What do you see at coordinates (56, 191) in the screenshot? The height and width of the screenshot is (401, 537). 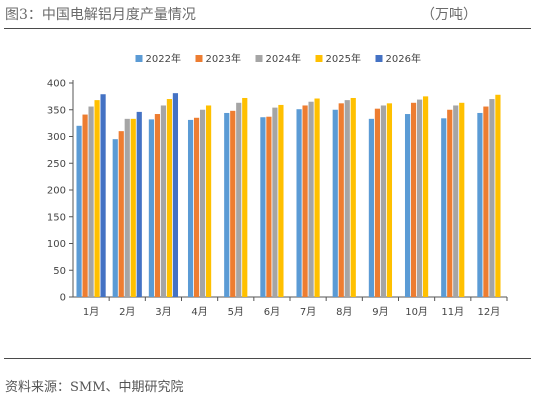 I see `y-tick-label: 200` at bounding box center [56, 191].